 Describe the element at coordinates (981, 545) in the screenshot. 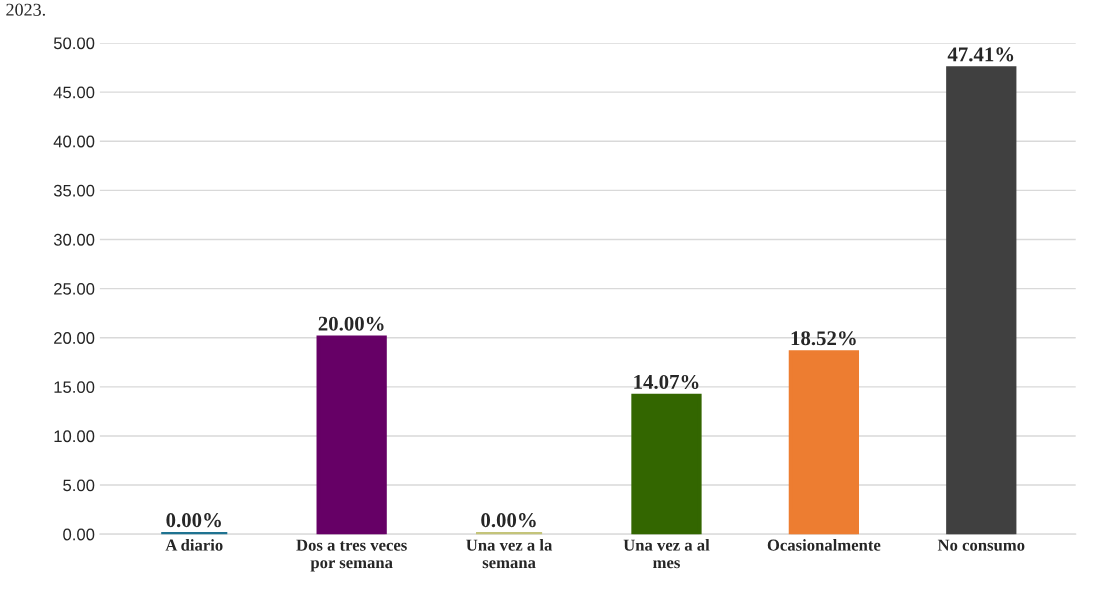

I see `x-tick-label: No consumo` at that location.